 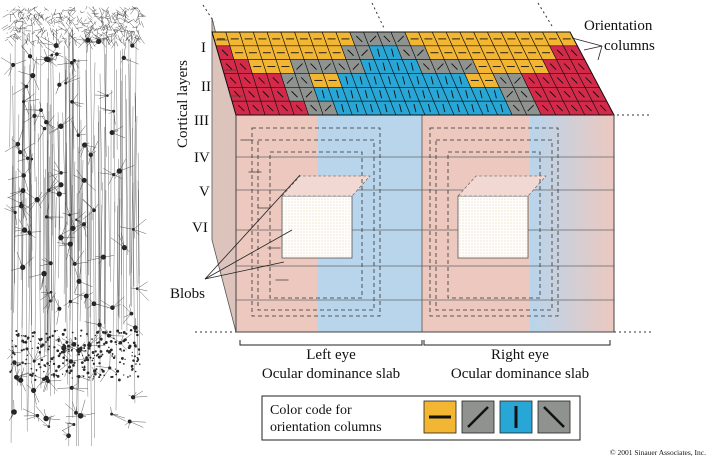 I want to click on blobs-label: Blobs, so click(x=187, y=294).